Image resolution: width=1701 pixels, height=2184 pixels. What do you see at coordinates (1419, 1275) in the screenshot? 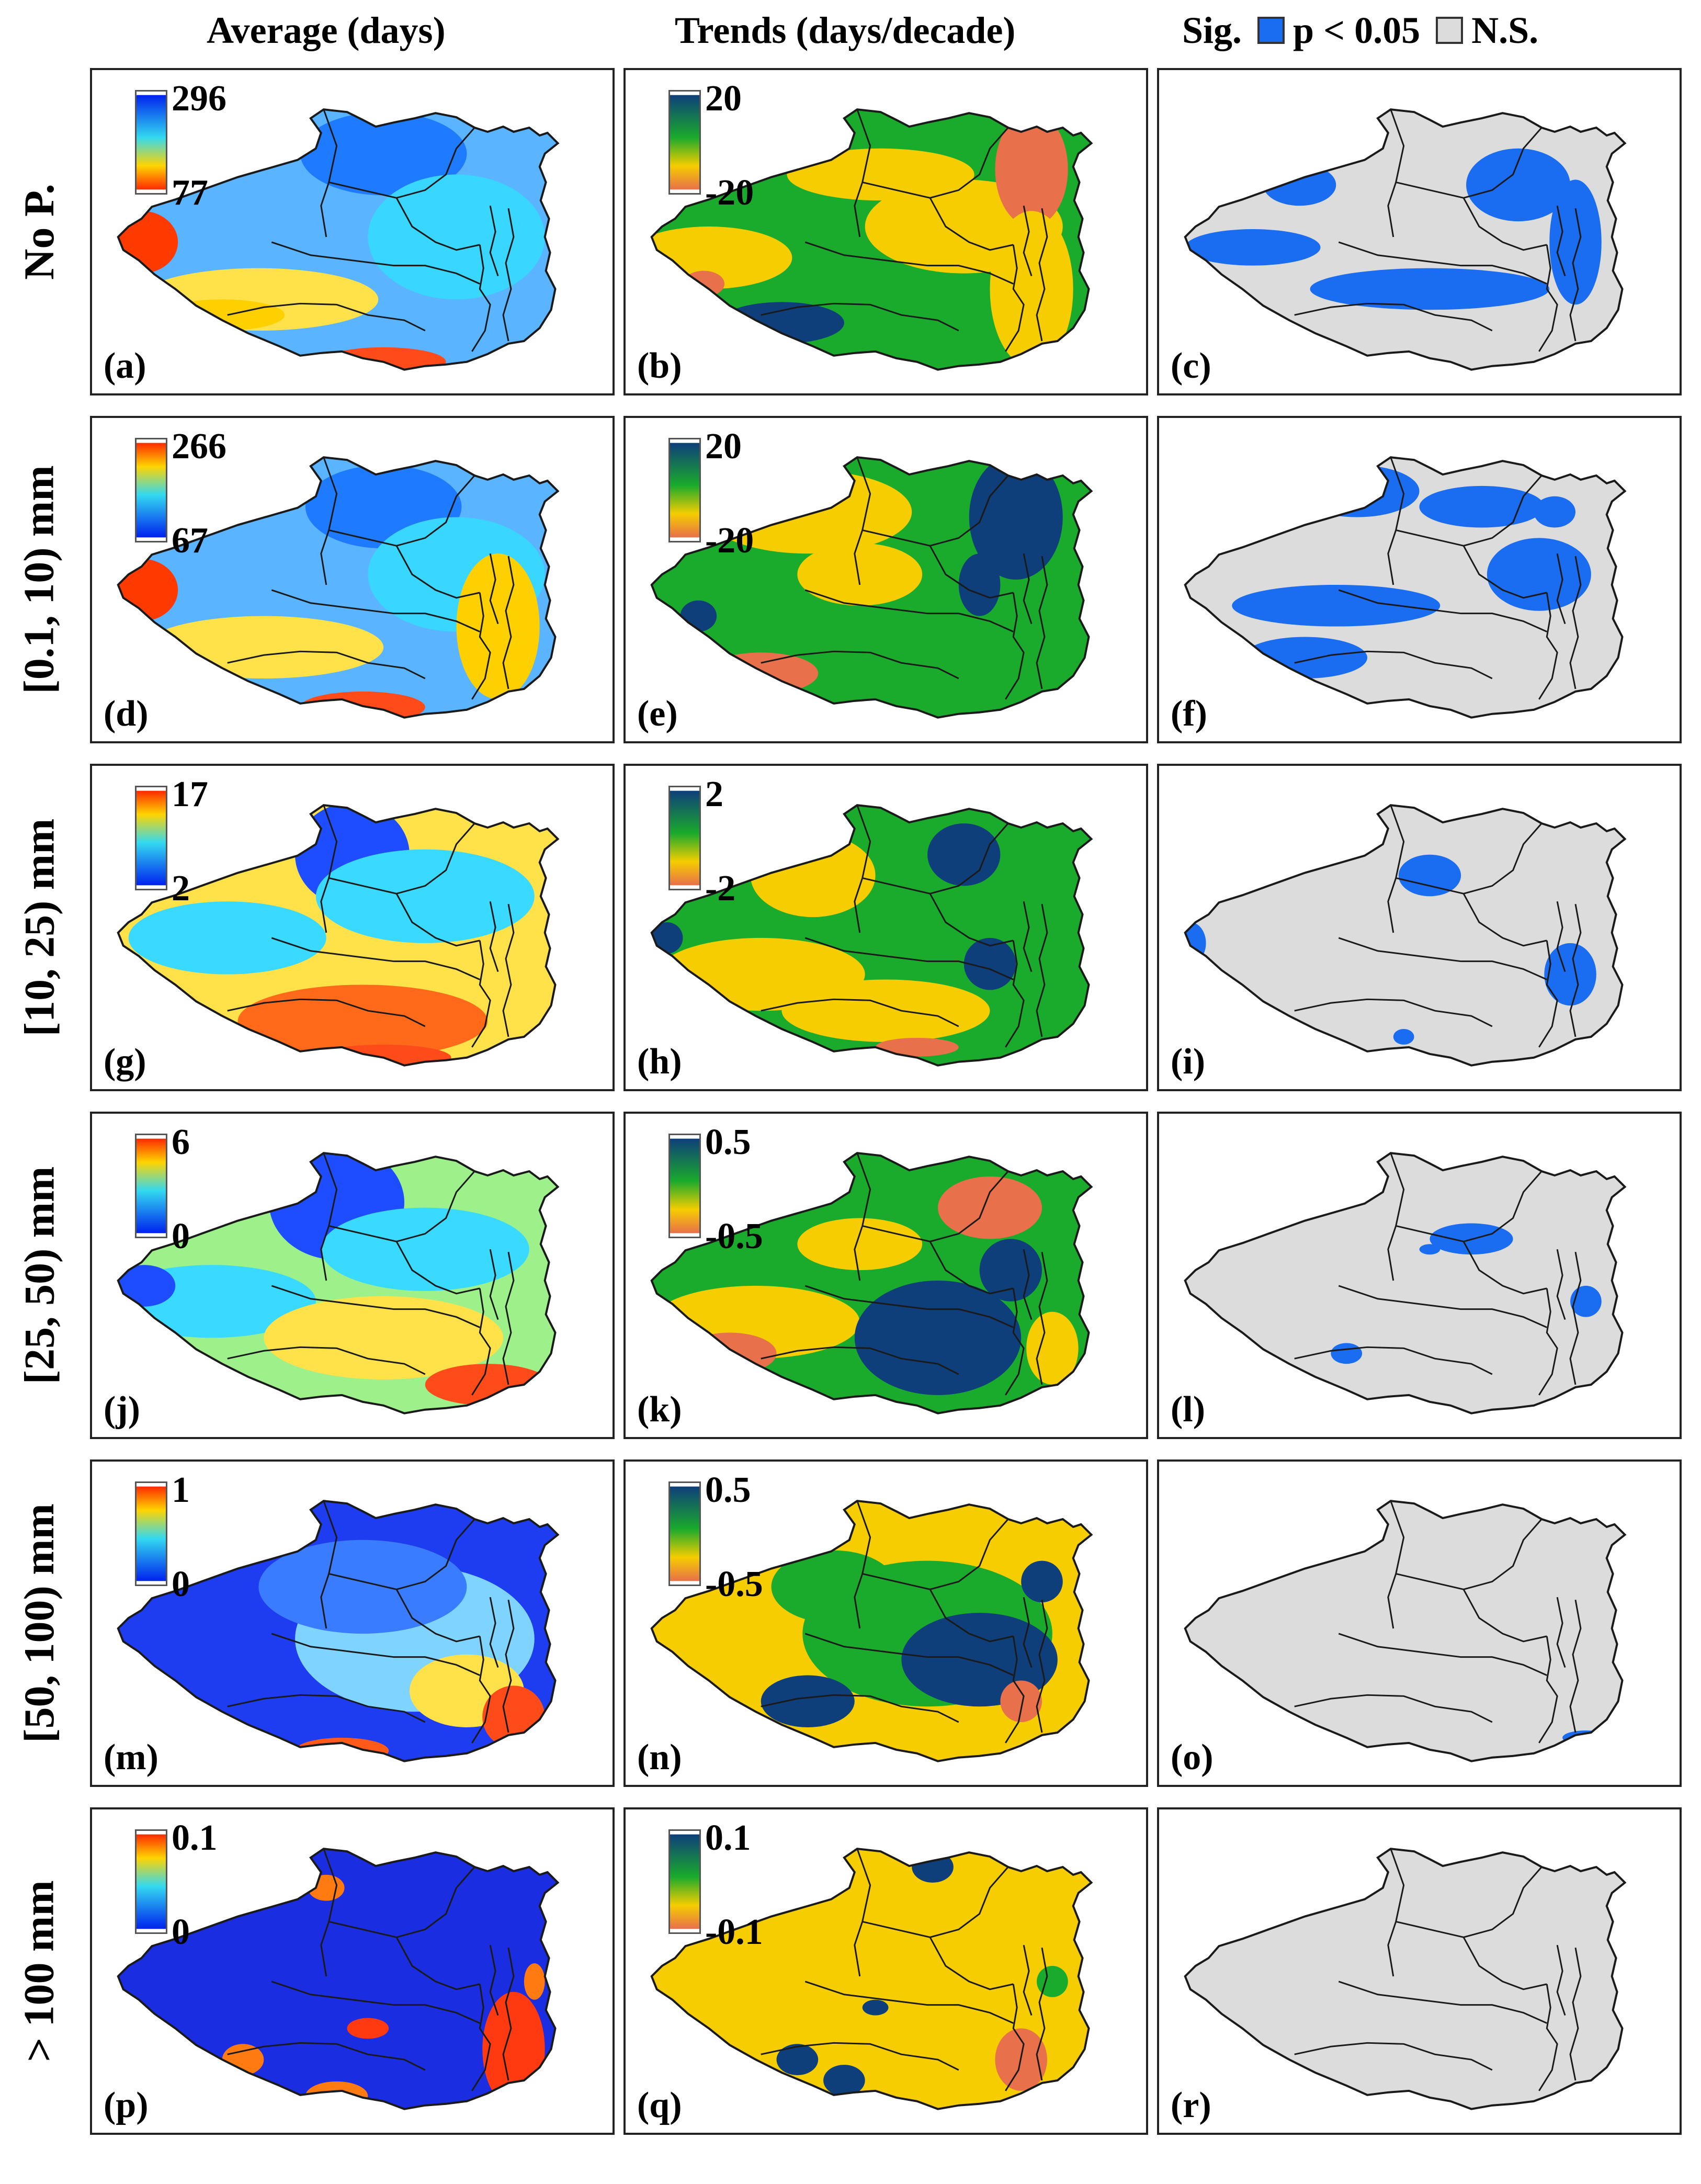
I see `sig-map-panel: (l)` at bounding box center [1419, 1275].